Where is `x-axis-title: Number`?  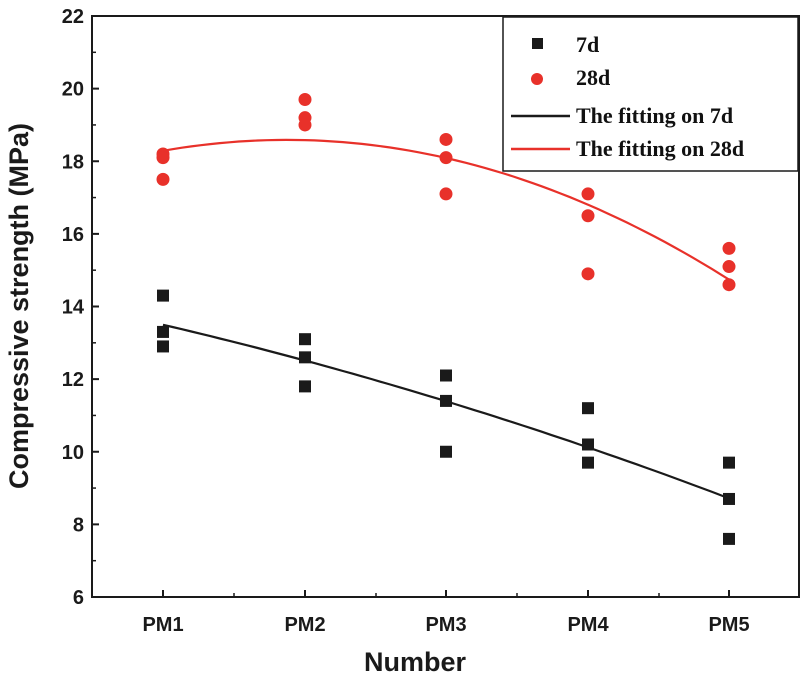 x-axis-title: Number is located at coordinates (415, 662).